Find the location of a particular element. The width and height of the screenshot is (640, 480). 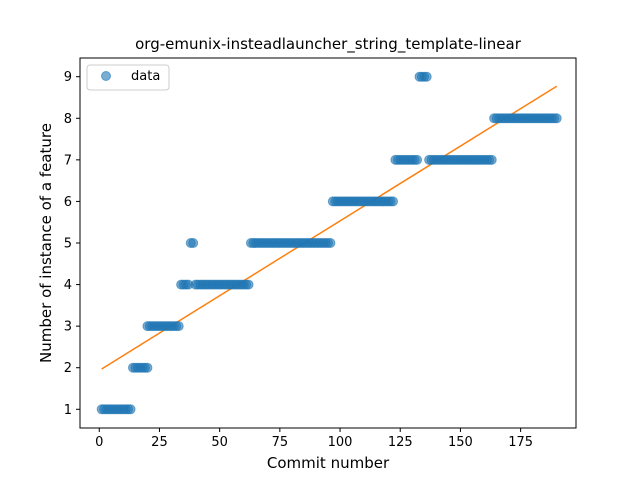

x-tick-label: 100 is located at coordinates (340, 442).